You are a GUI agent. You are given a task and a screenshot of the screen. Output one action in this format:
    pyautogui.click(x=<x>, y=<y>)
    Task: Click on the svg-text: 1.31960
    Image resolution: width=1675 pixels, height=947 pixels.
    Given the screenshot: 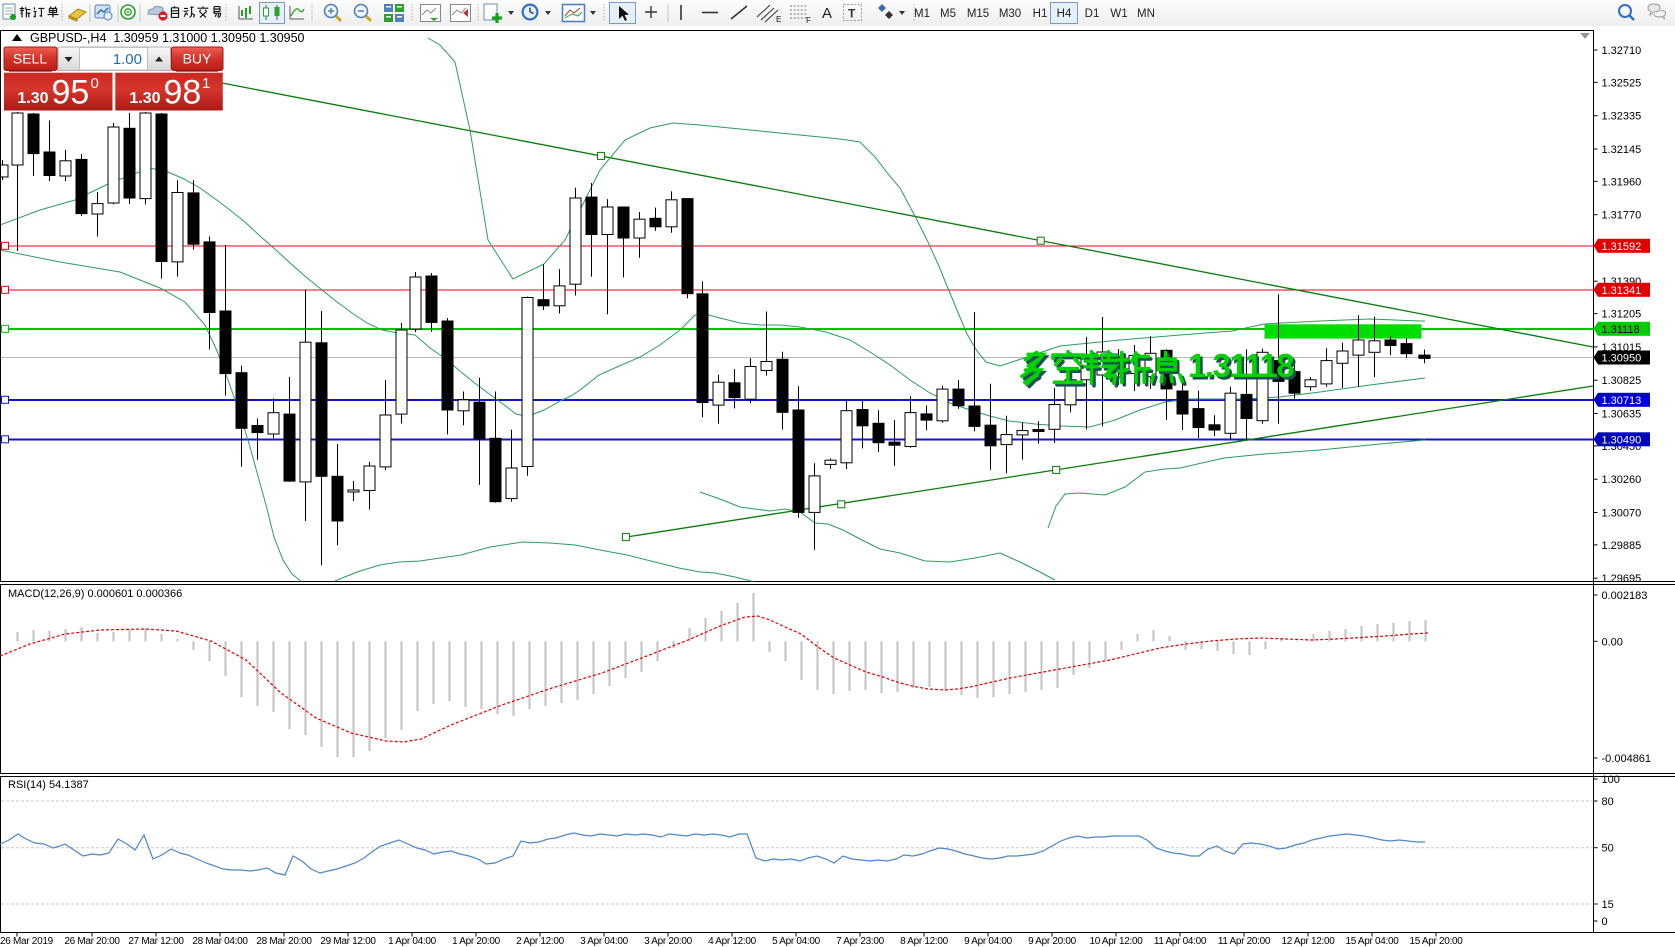 What is the action you would take?
    pyautogui.click(x=1622, y=182)
    